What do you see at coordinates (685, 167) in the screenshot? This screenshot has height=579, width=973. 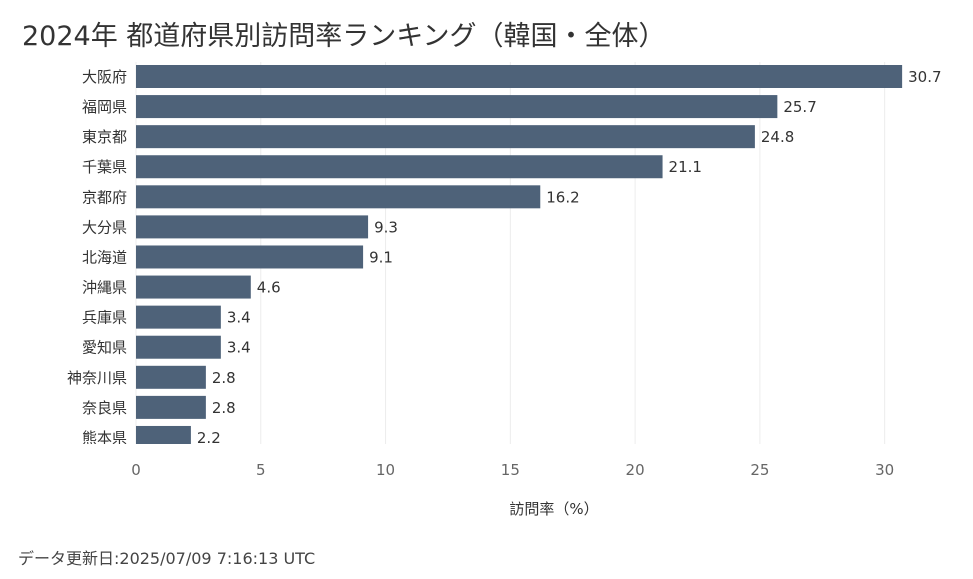 I see `value-label: 21.1` at bounding box center [685, 167].